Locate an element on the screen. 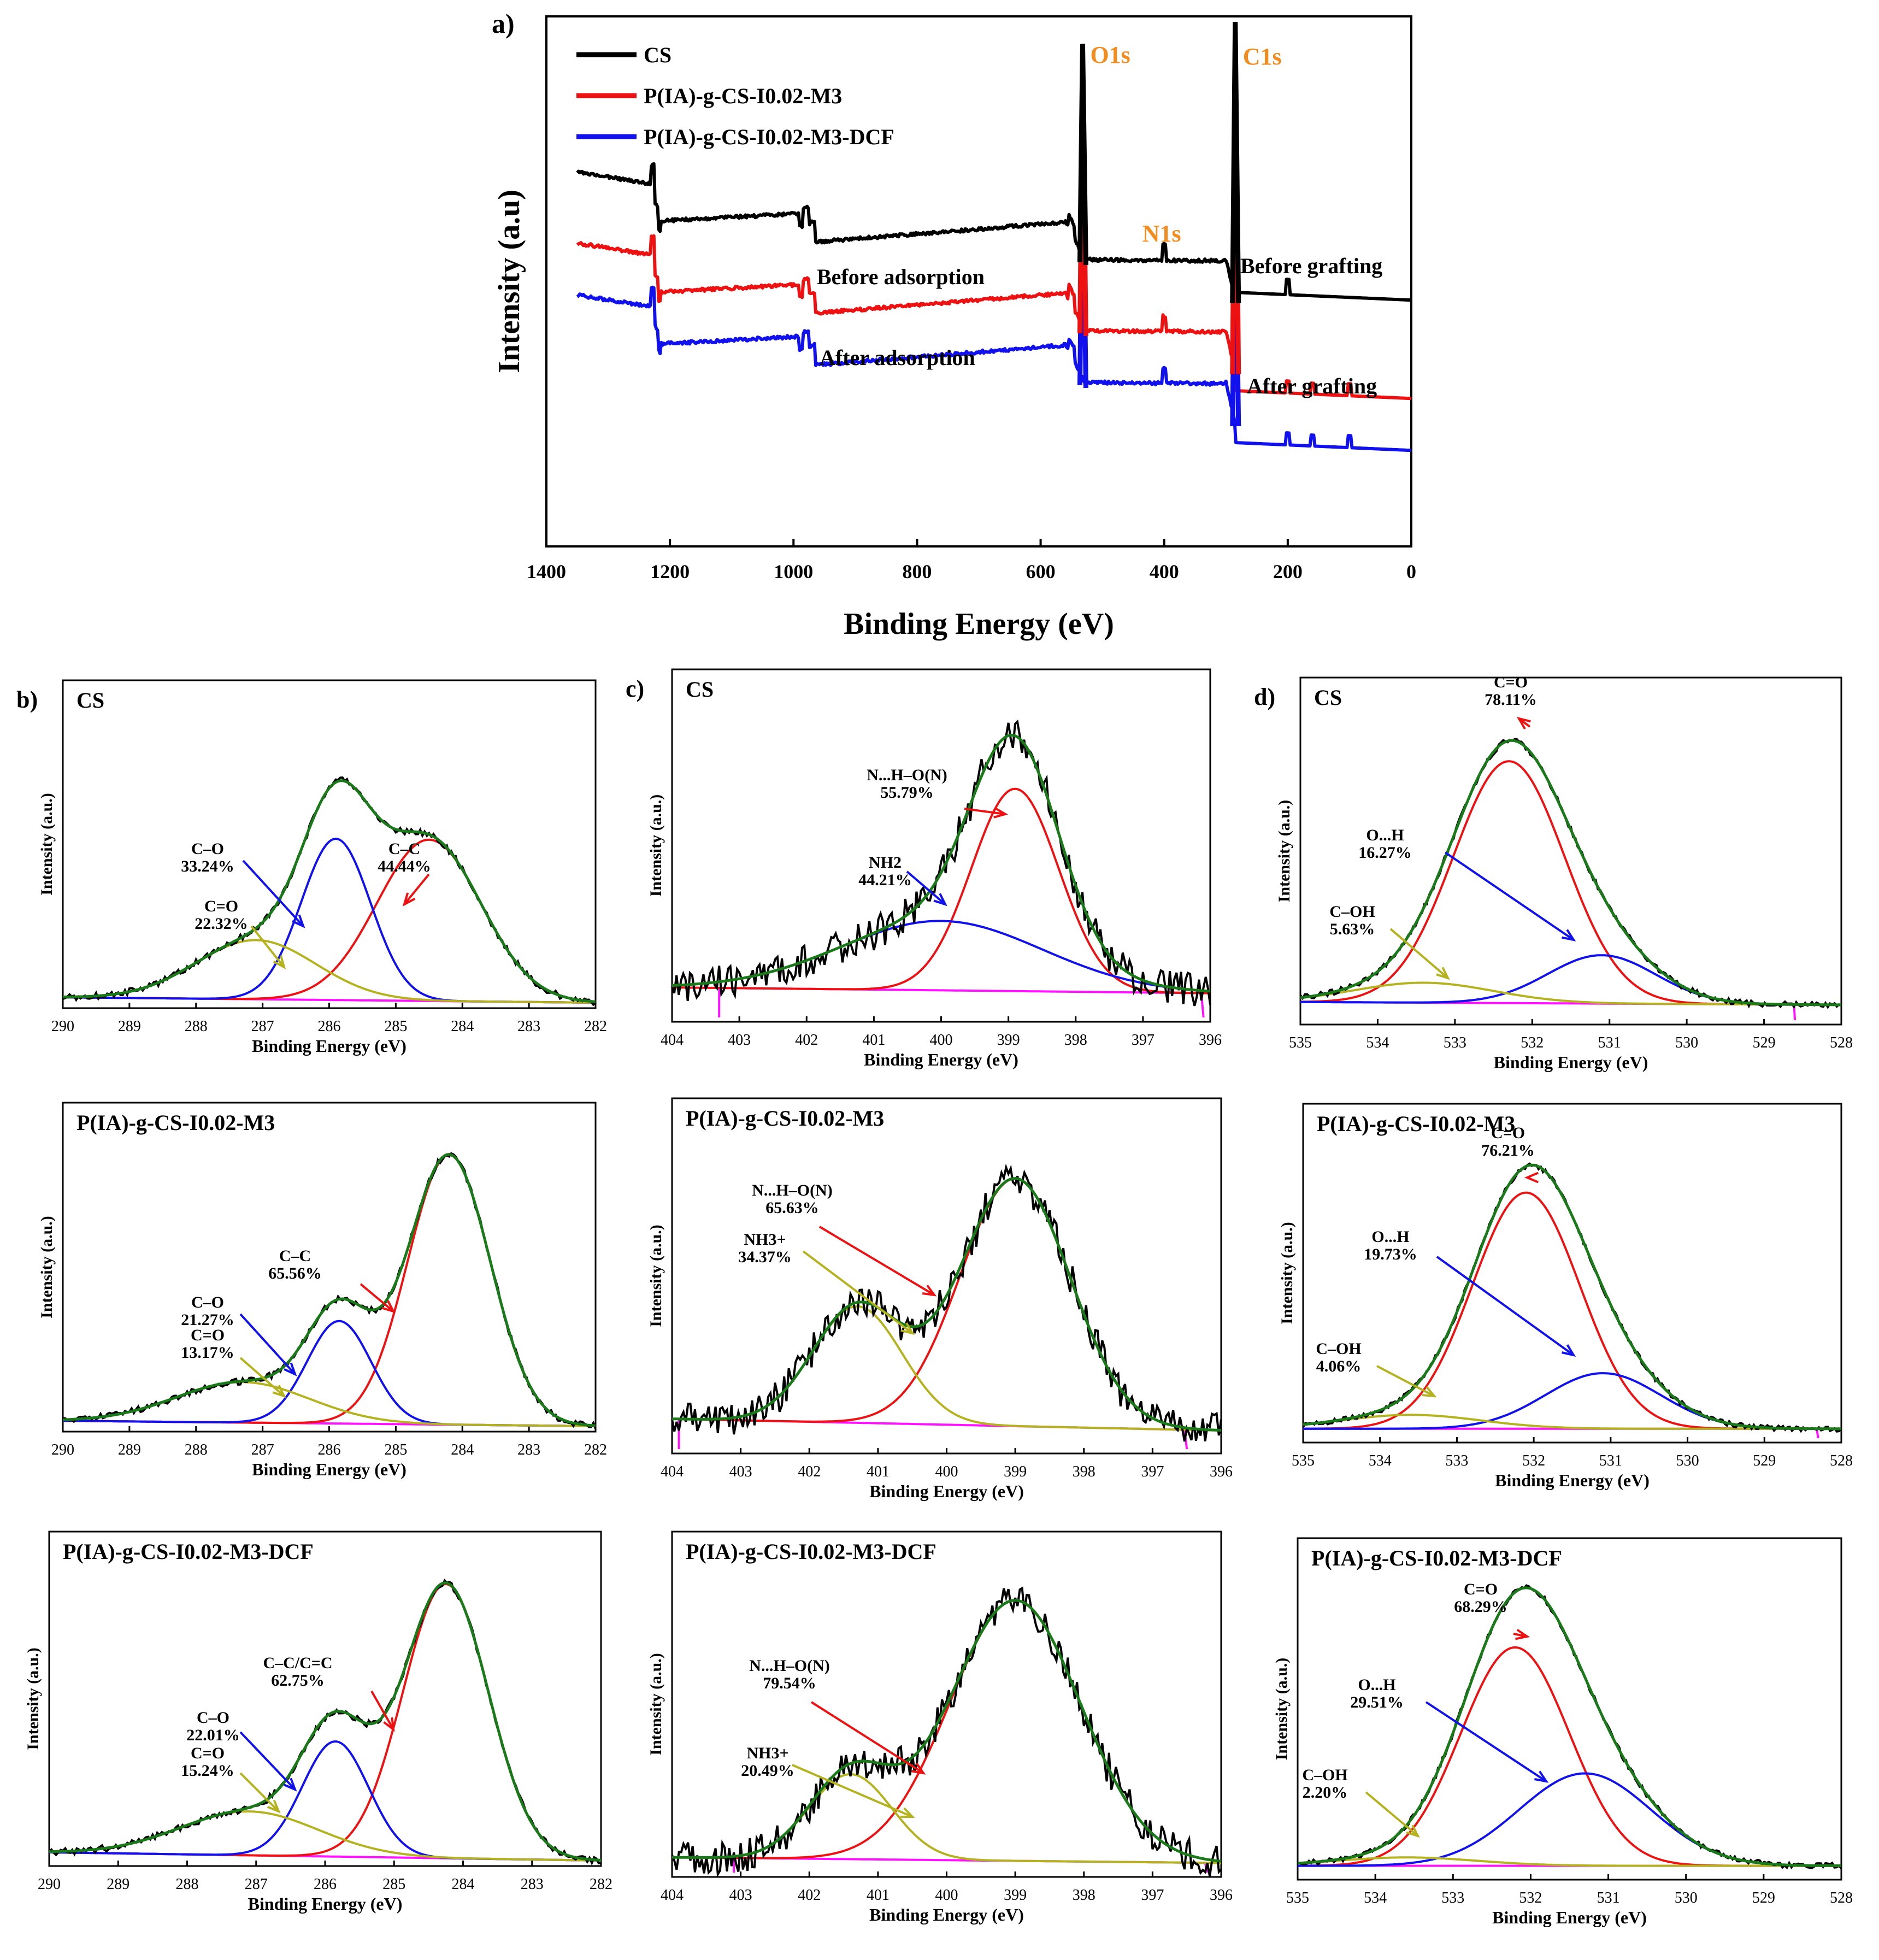 This screenshot has width=1879, height=1960. annotation: After adsorption is located at coordinates (897, 357).